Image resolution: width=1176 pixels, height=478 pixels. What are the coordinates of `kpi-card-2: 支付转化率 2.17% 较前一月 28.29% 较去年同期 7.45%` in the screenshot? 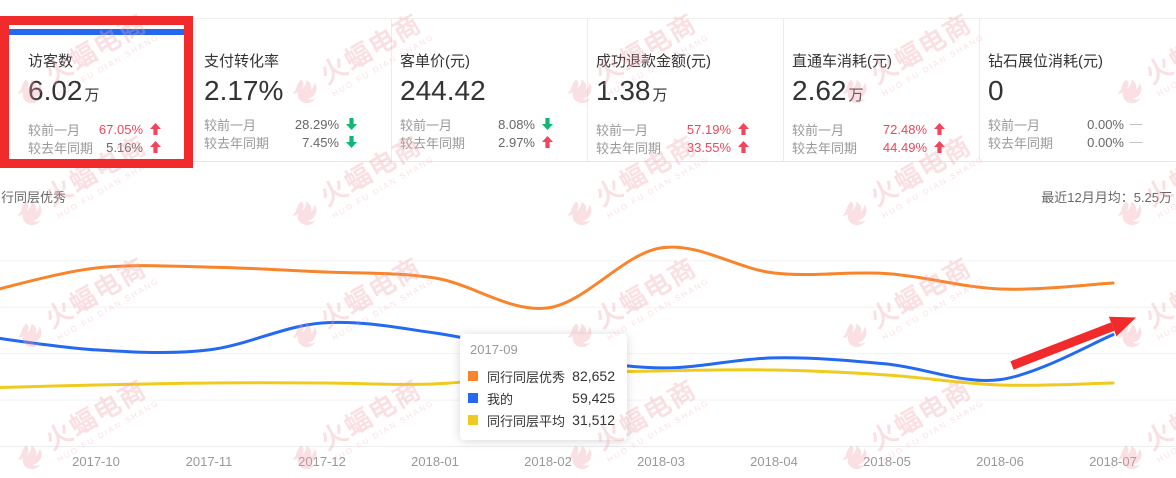 It's located at (294, 90).